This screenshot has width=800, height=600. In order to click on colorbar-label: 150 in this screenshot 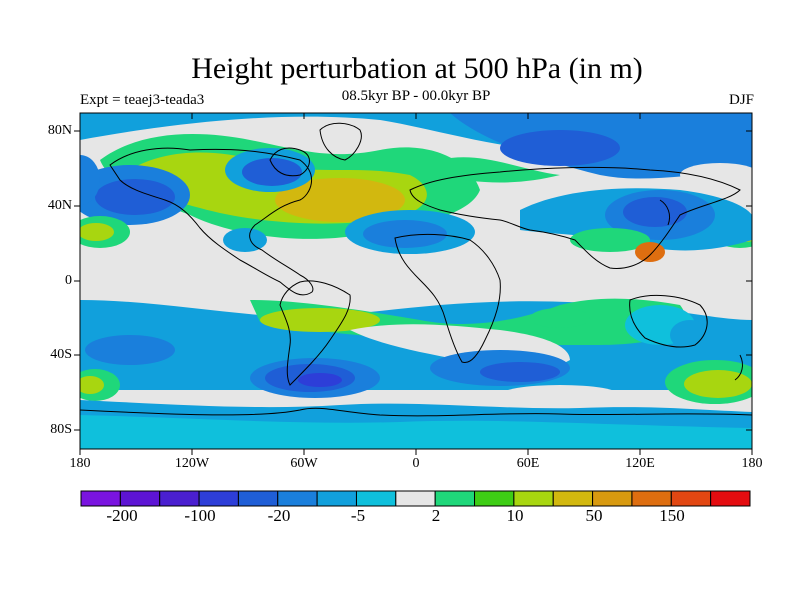, I will do `click(672, 515)`.